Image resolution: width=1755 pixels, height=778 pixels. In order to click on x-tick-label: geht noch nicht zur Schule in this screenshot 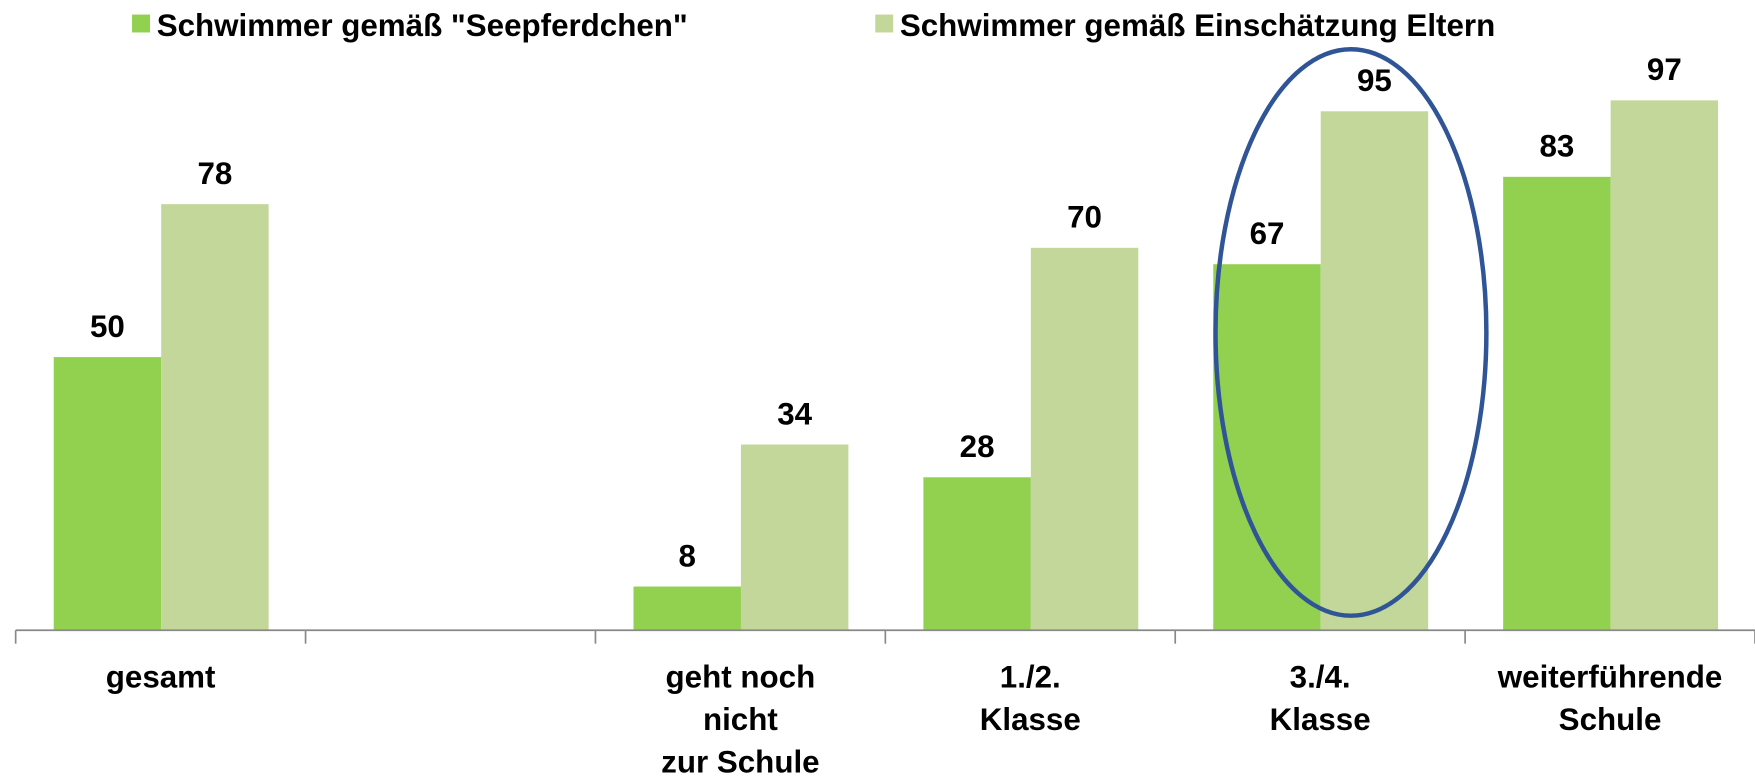, I will do `click(740, 718)`.